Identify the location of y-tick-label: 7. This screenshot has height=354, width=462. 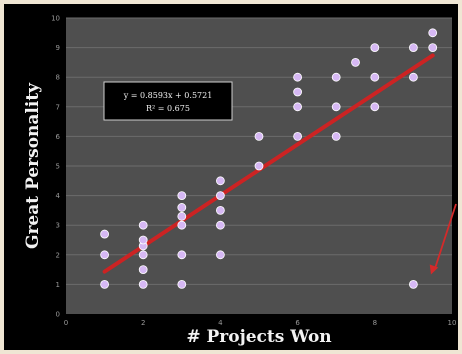
(58, 107).